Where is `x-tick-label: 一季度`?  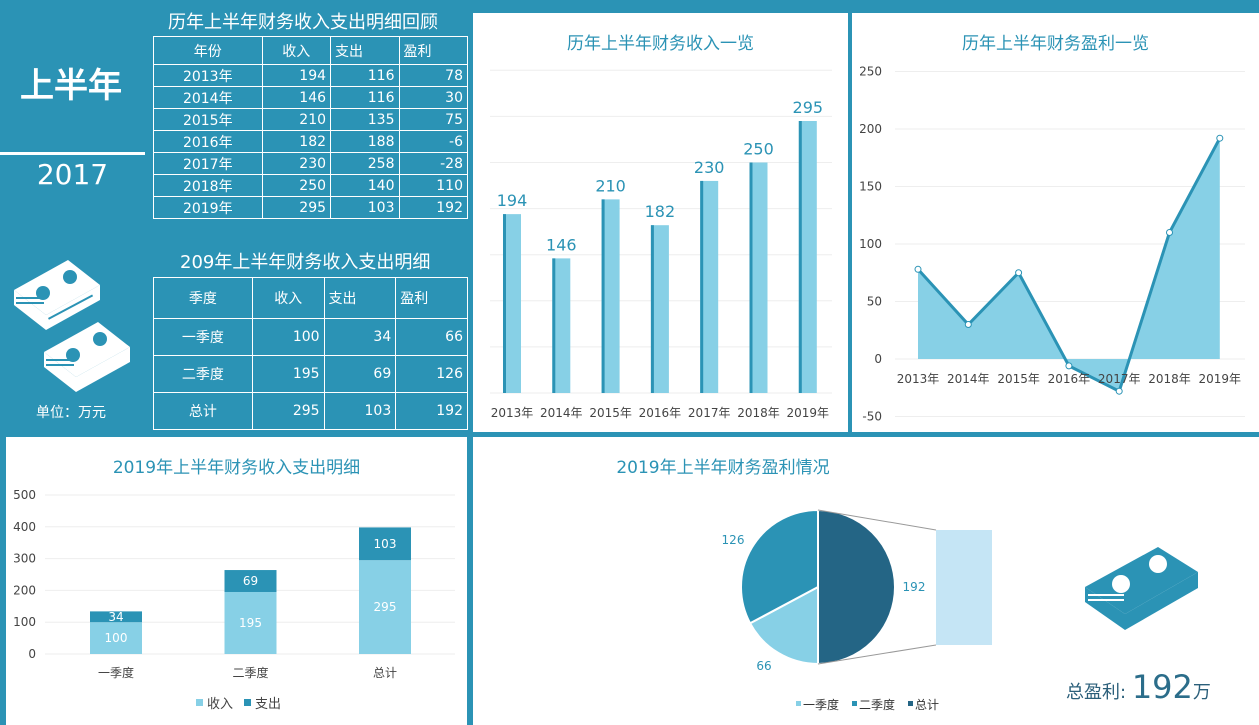
x-tick-label: 一季度 is located at coordinates (116, 672).